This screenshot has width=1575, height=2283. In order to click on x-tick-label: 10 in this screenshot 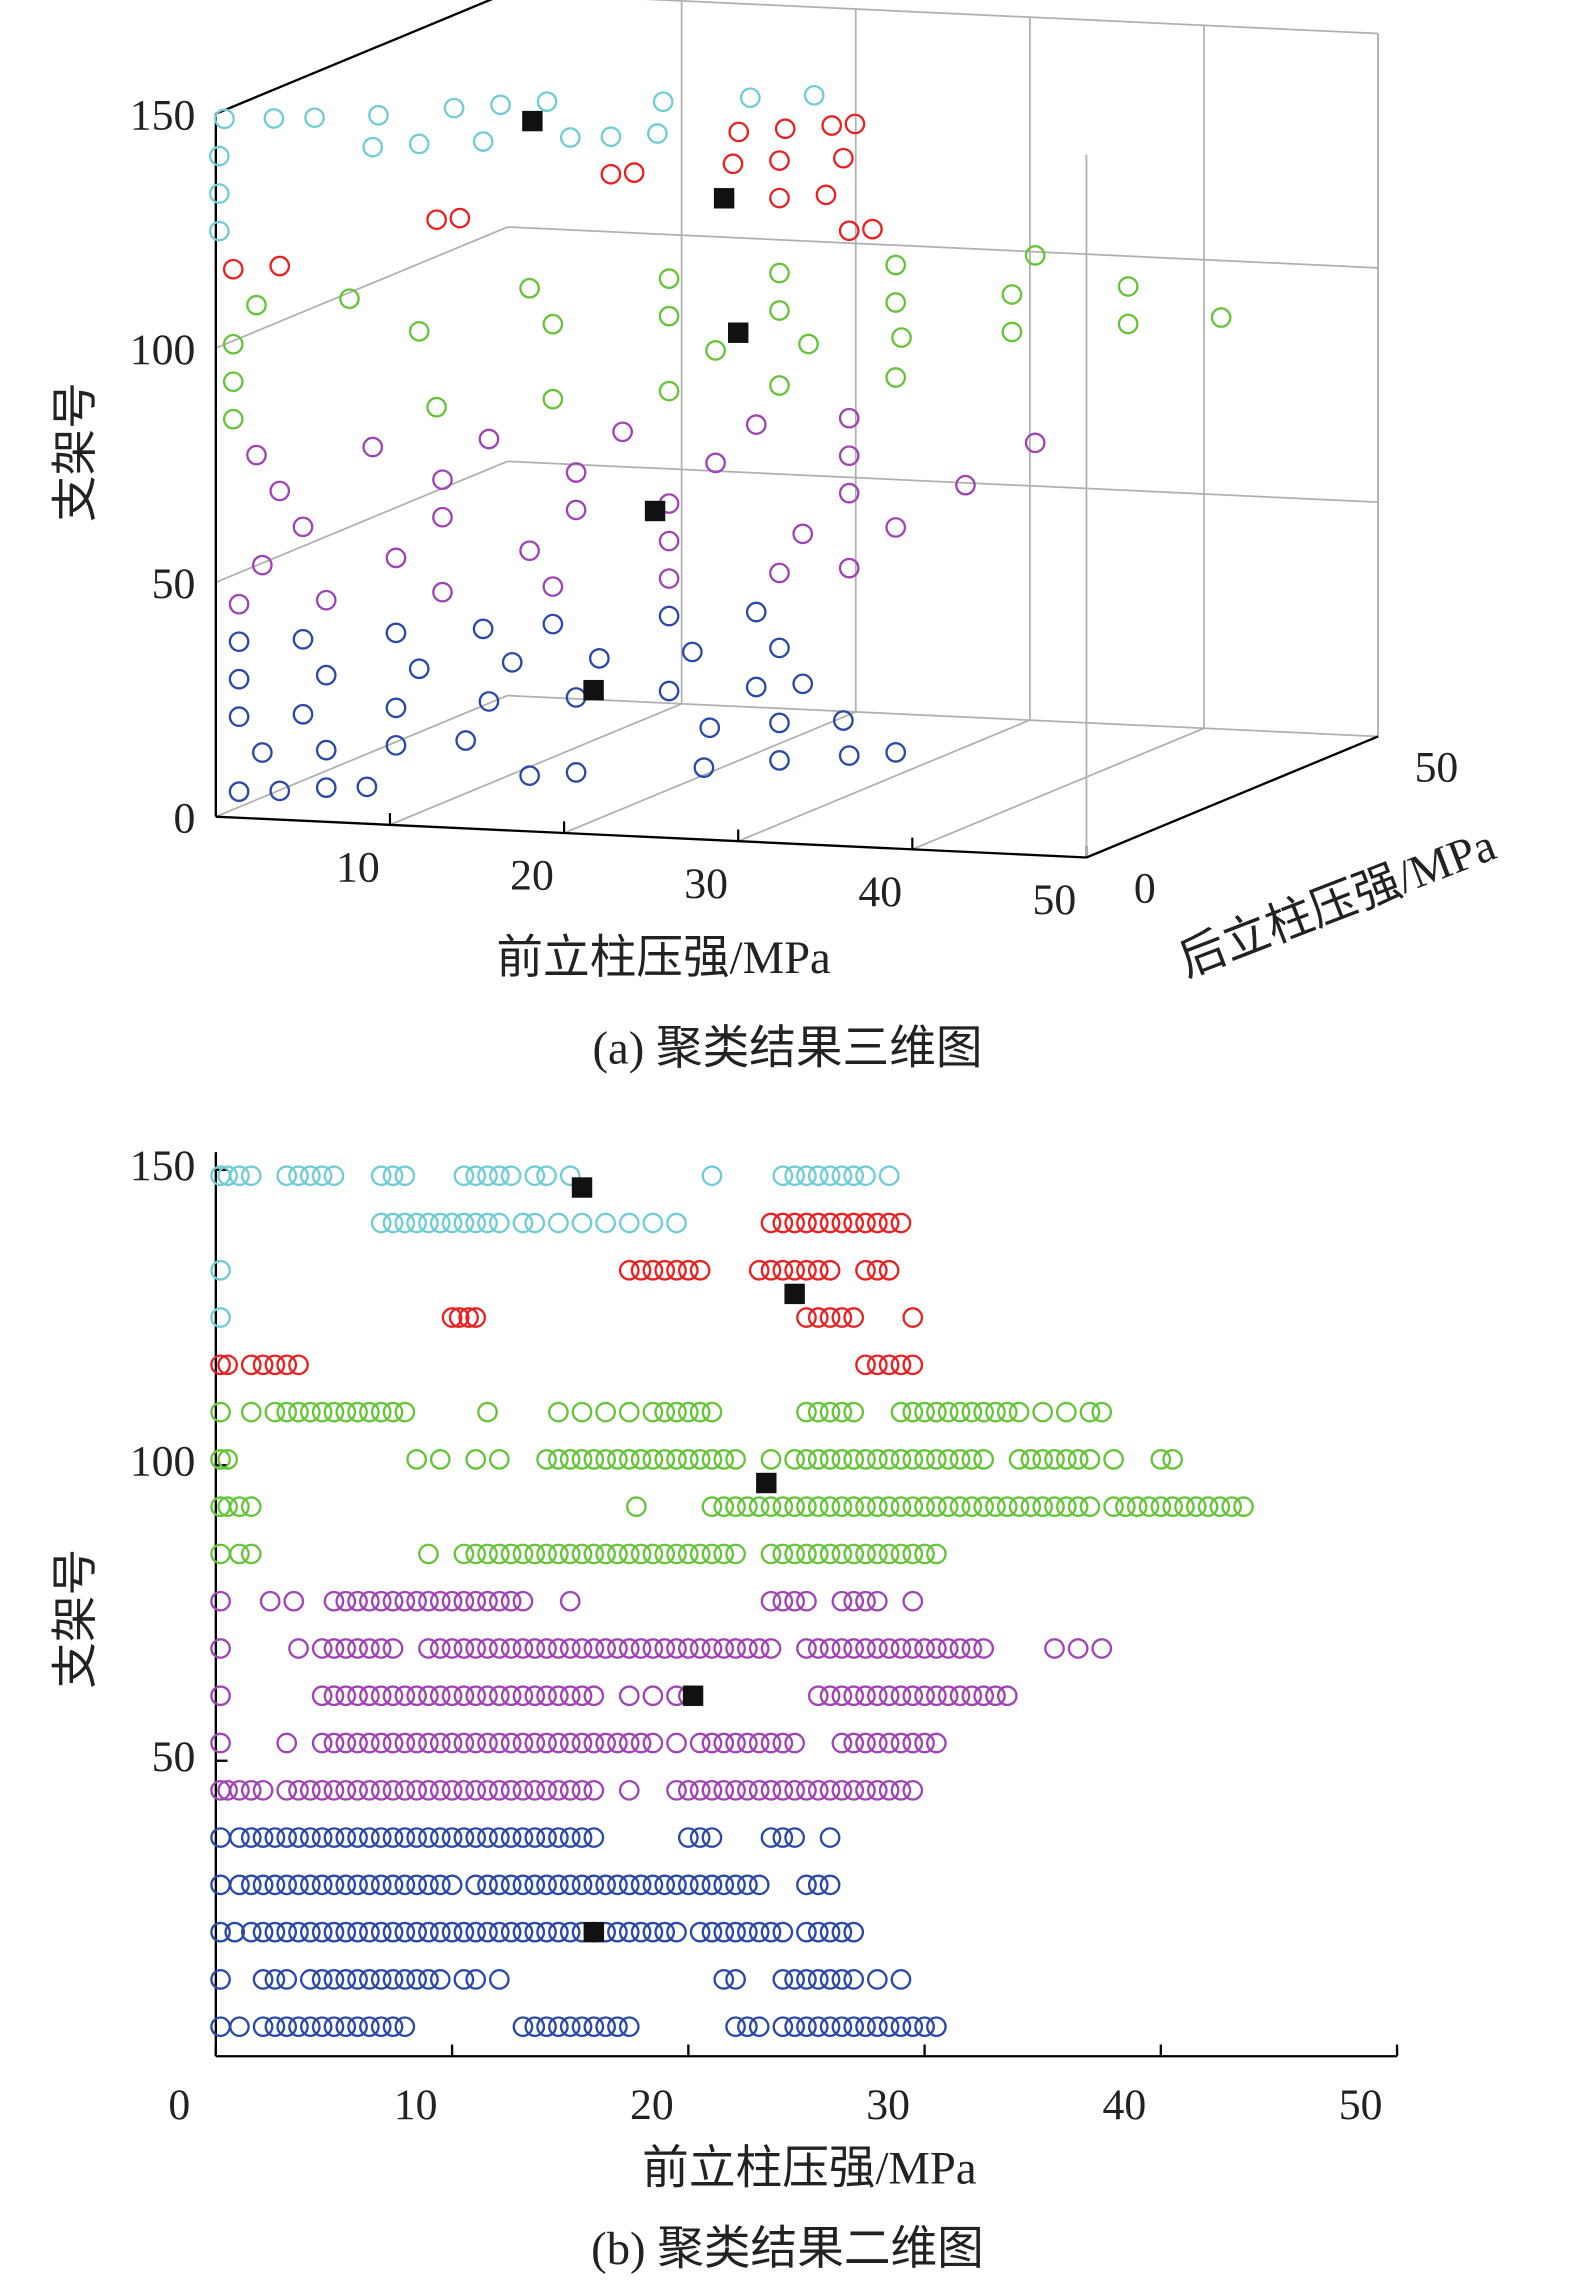, I will do `click(416, 2105)`.